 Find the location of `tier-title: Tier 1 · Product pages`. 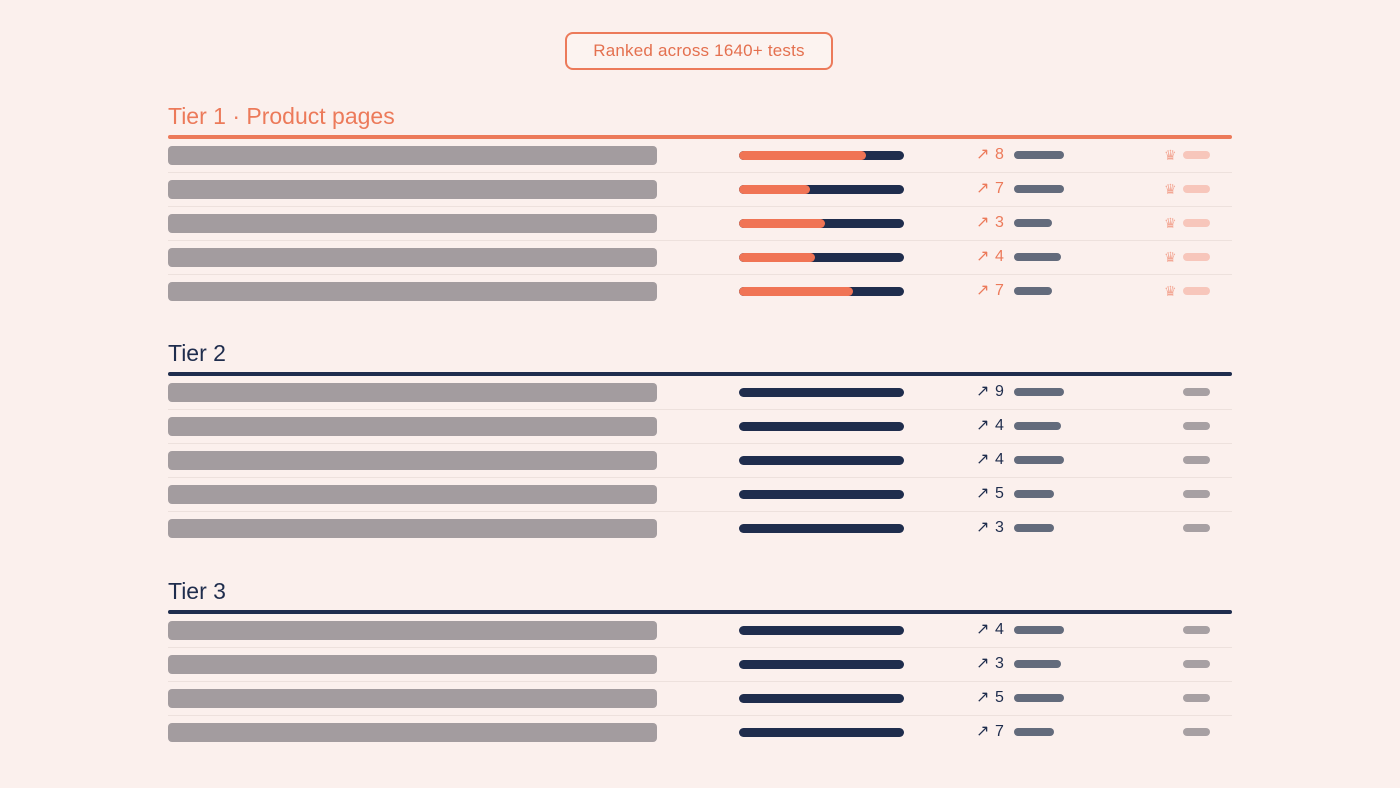

tier-title: Tier 1 · Product pages is located at coordinates (281, 116).